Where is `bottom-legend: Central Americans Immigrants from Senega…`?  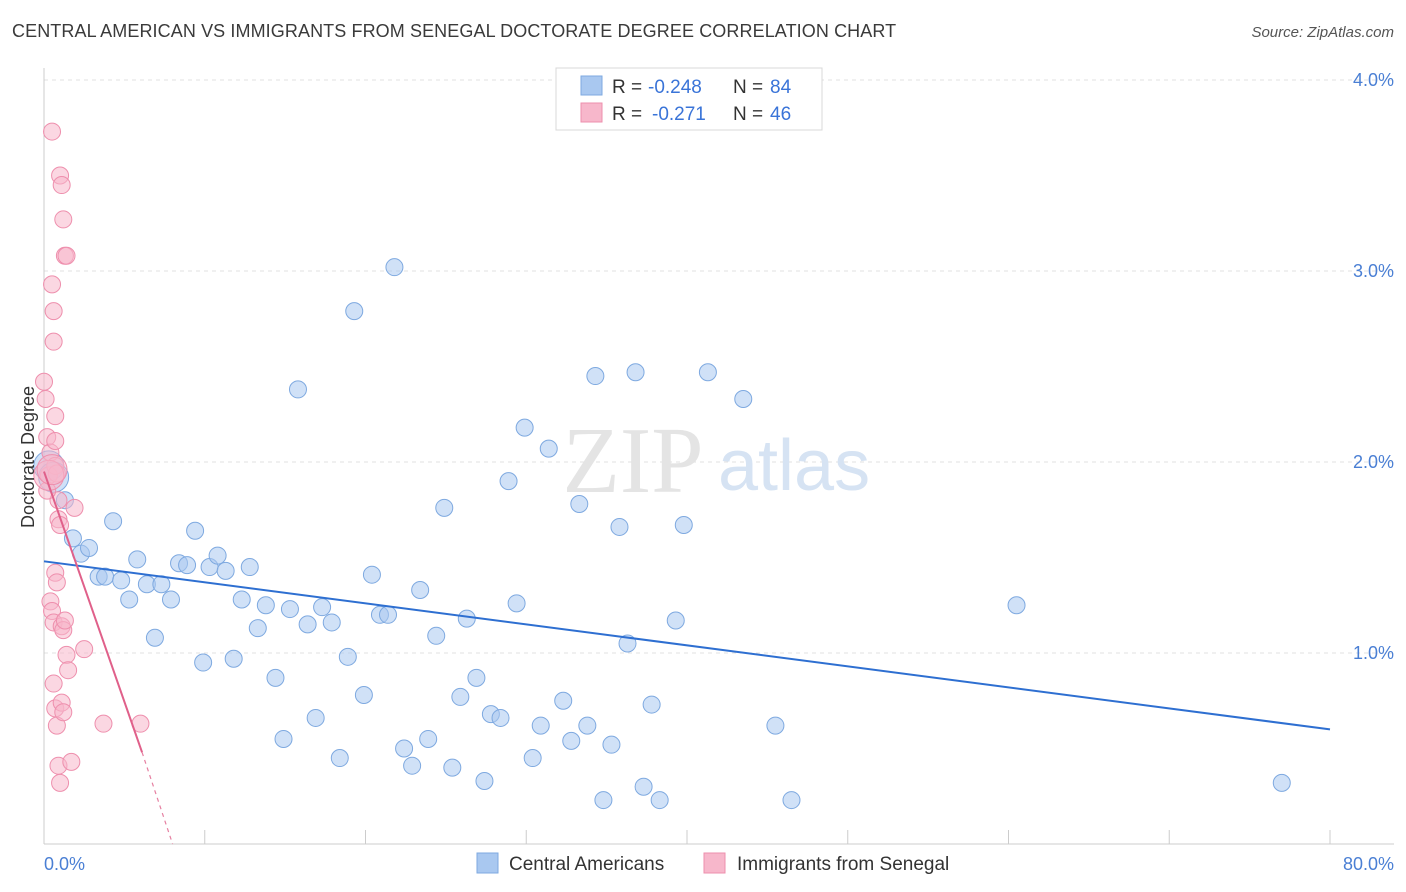 bottom-legend: Central Americans Immigrants from Senega… is located at coordinates (712, 863).